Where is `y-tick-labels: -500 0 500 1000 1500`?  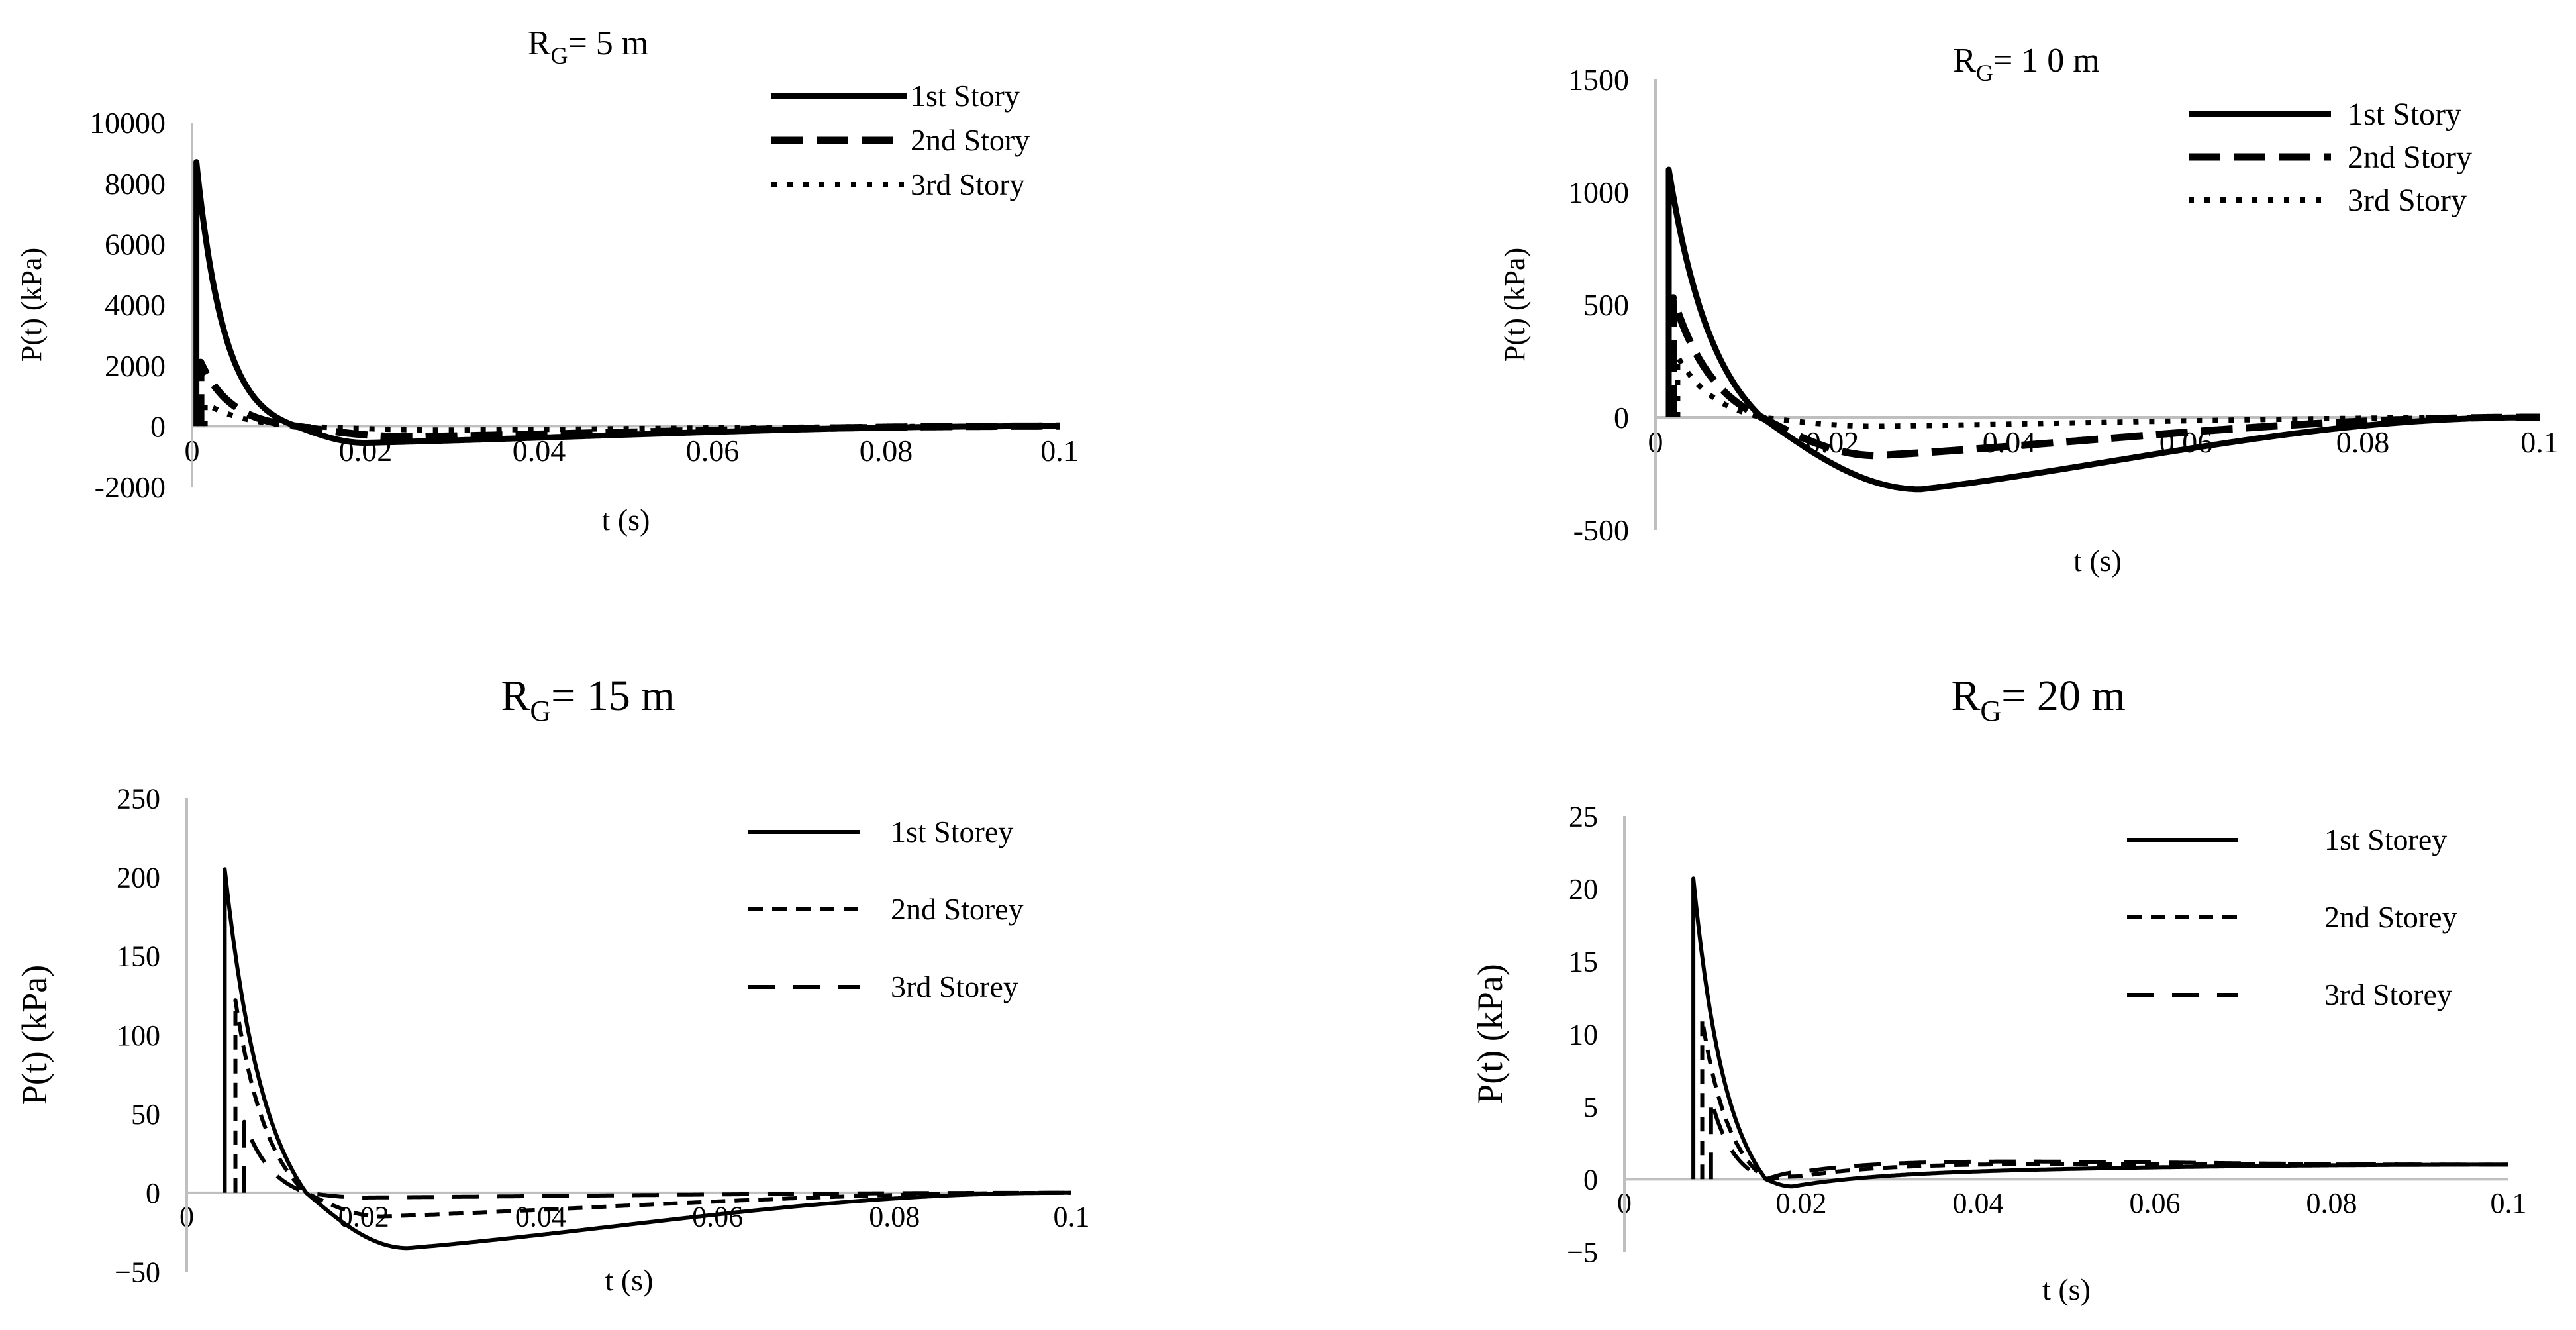
y-tick-labels: -500 0 500 1000 1500 is located at coordinates (1598, 305).